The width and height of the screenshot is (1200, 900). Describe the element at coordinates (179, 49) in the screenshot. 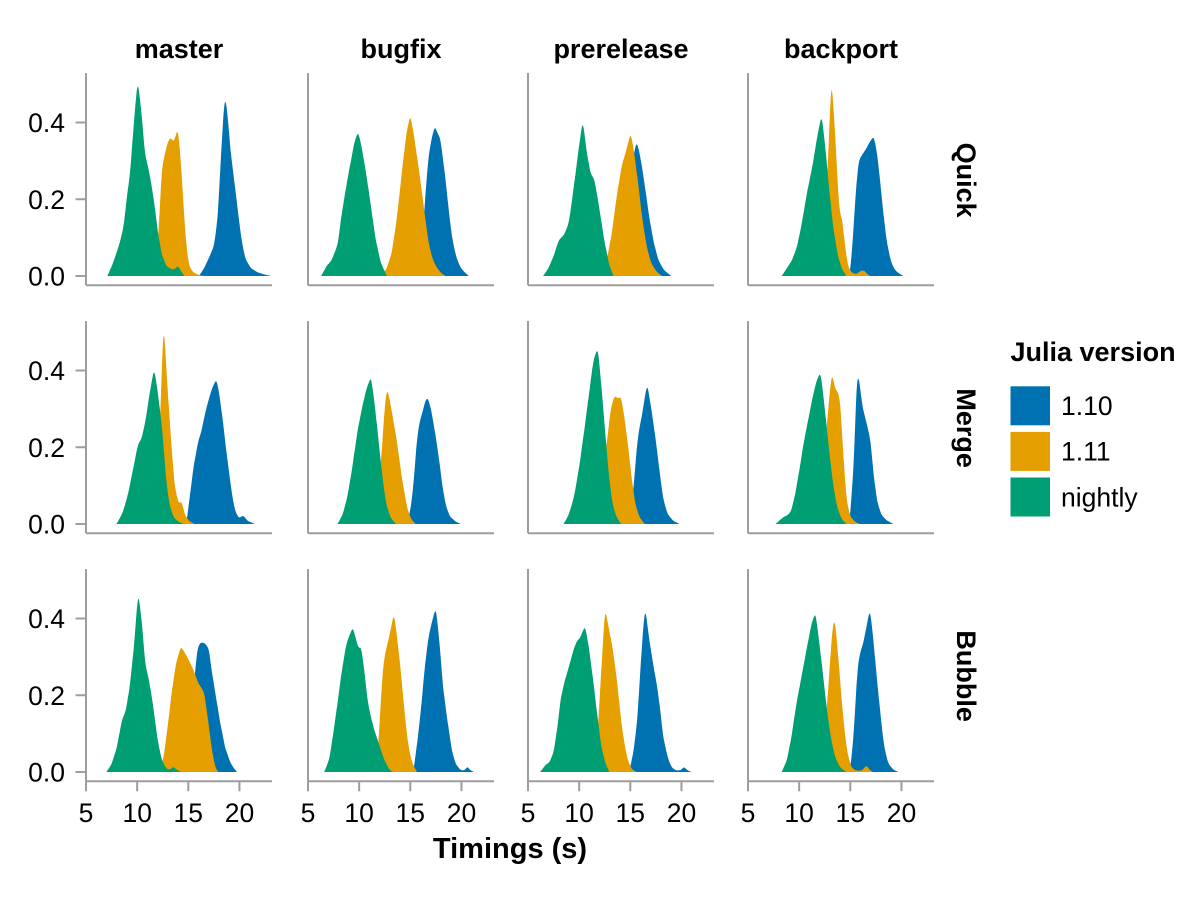

I see `svg-text: master` at that location.